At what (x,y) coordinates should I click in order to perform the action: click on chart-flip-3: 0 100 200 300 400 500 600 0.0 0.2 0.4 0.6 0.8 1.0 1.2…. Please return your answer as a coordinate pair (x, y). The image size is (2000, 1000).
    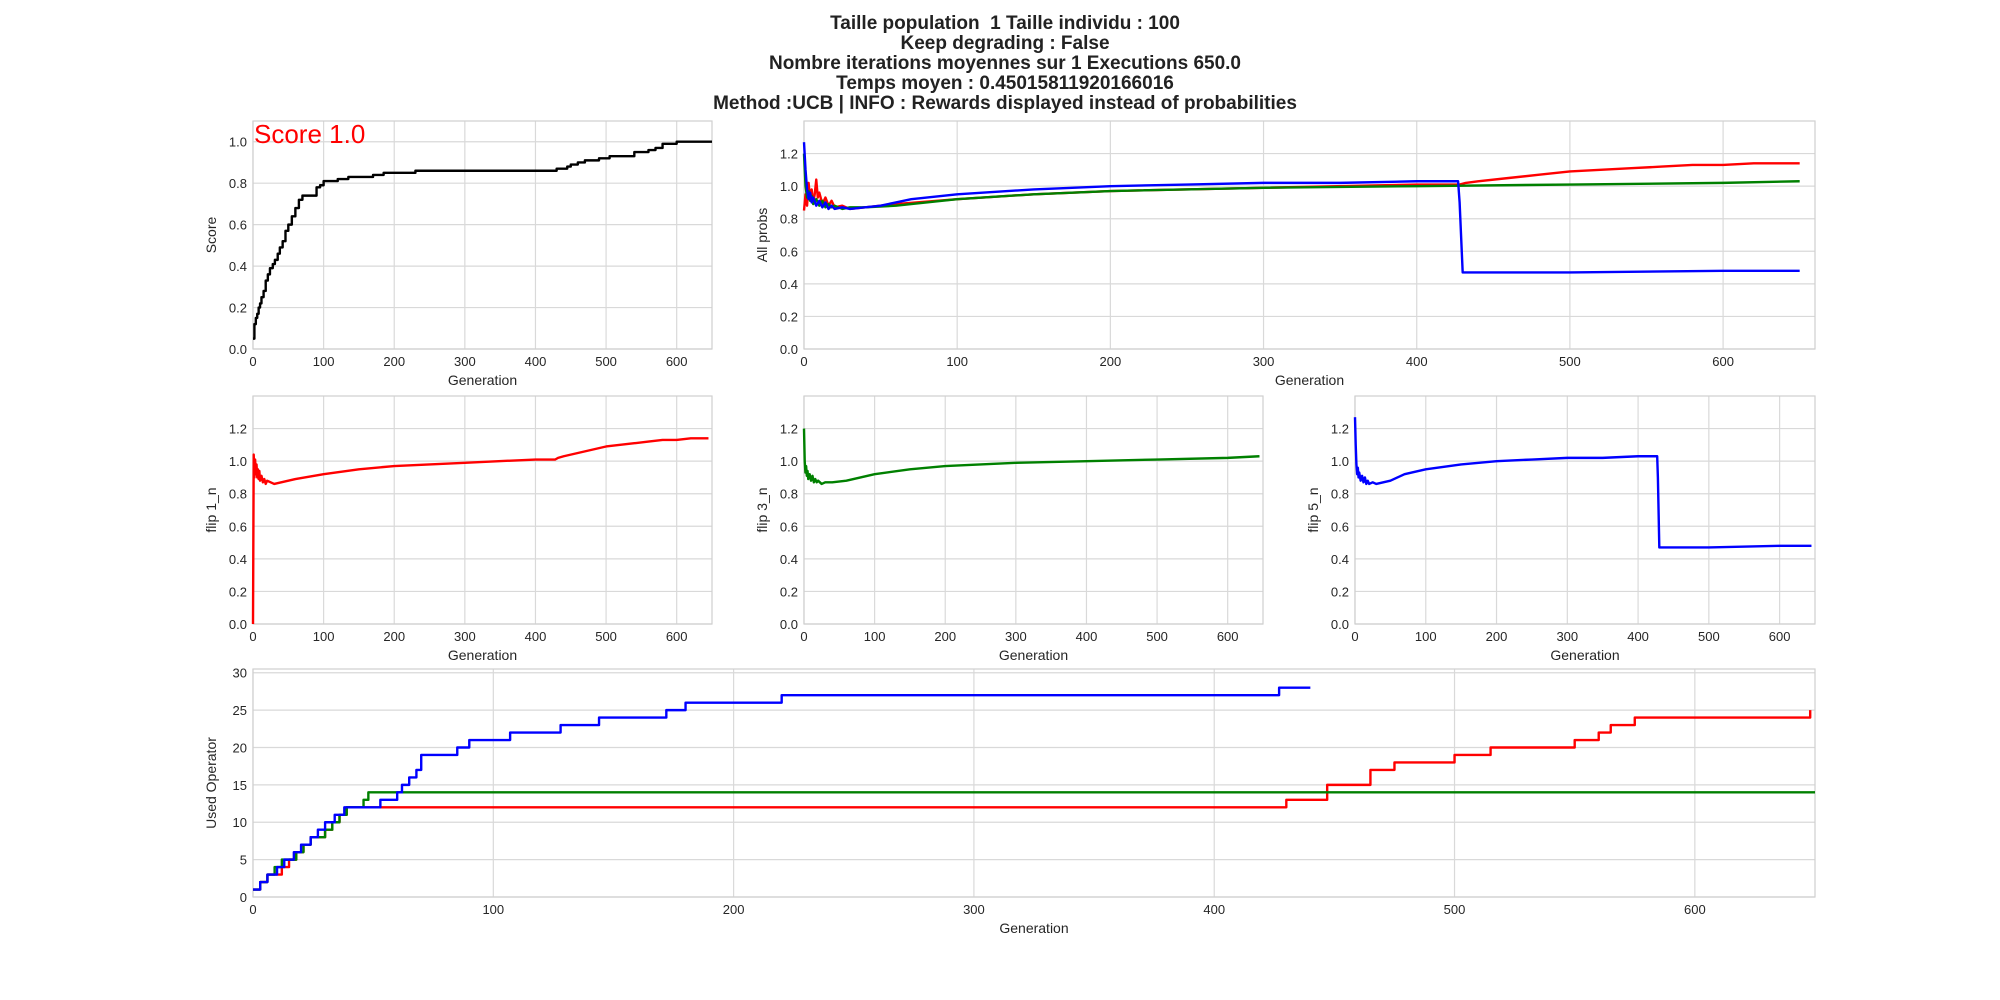
    Looking at the image, I should click on (1009, 529).